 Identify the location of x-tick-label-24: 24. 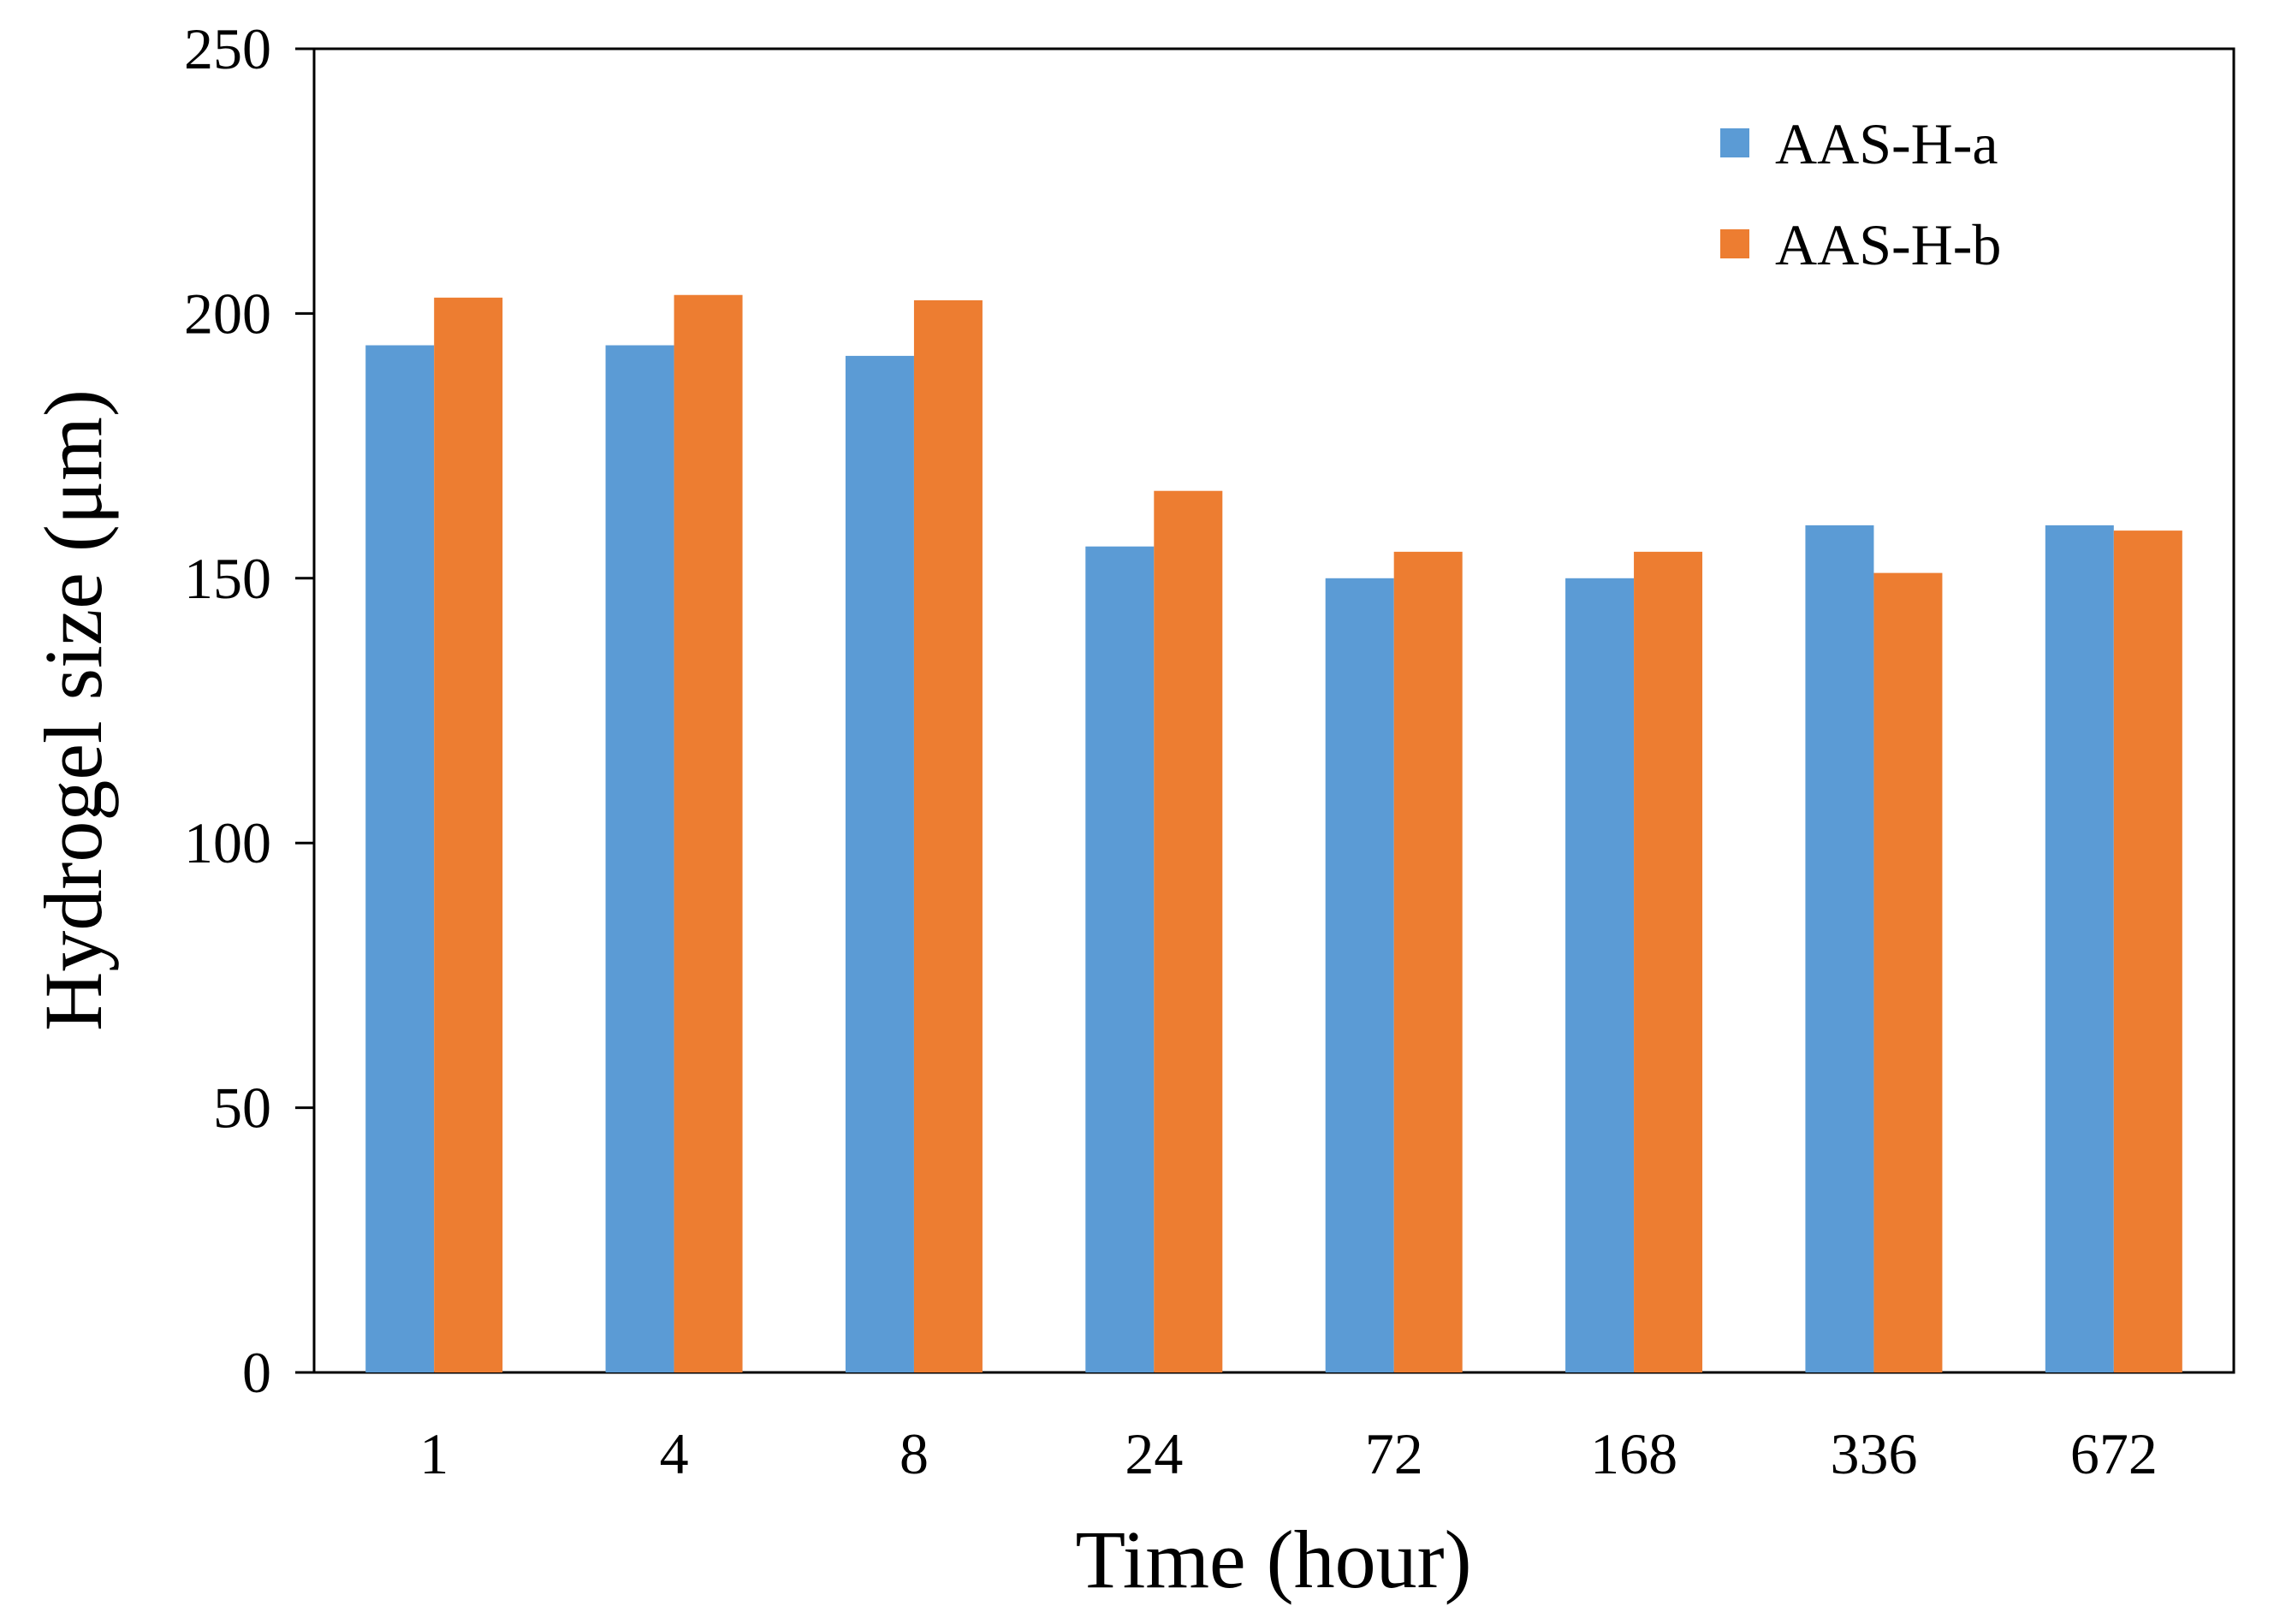
(1154, 1453).